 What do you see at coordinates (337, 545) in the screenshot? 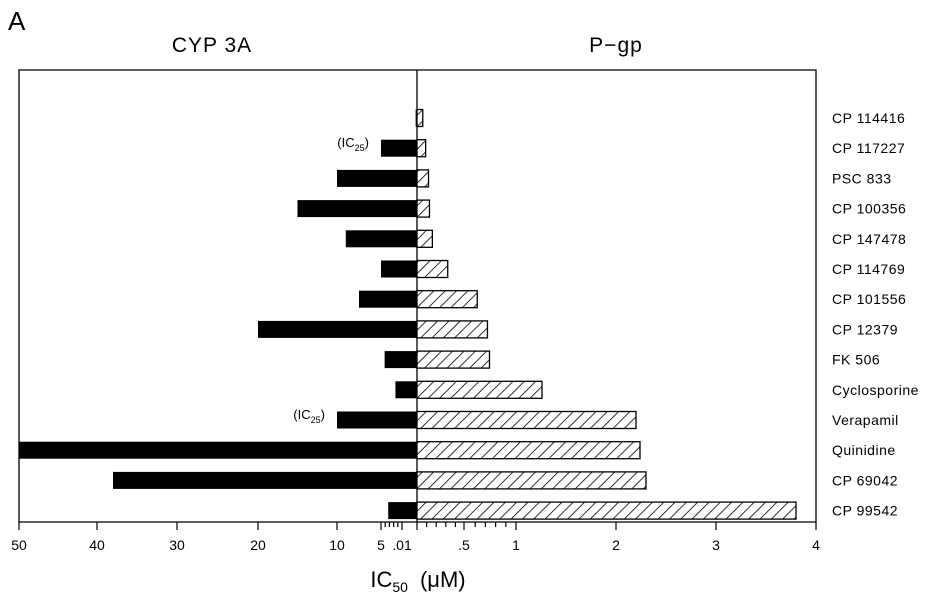
I see `x-tick-label: 10` at bounding box center [337, 545].